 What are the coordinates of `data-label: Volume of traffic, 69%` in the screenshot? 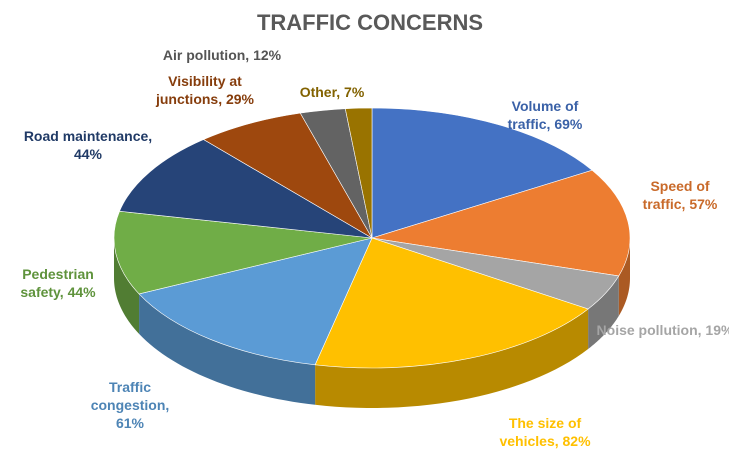 It's located at (545, 115).